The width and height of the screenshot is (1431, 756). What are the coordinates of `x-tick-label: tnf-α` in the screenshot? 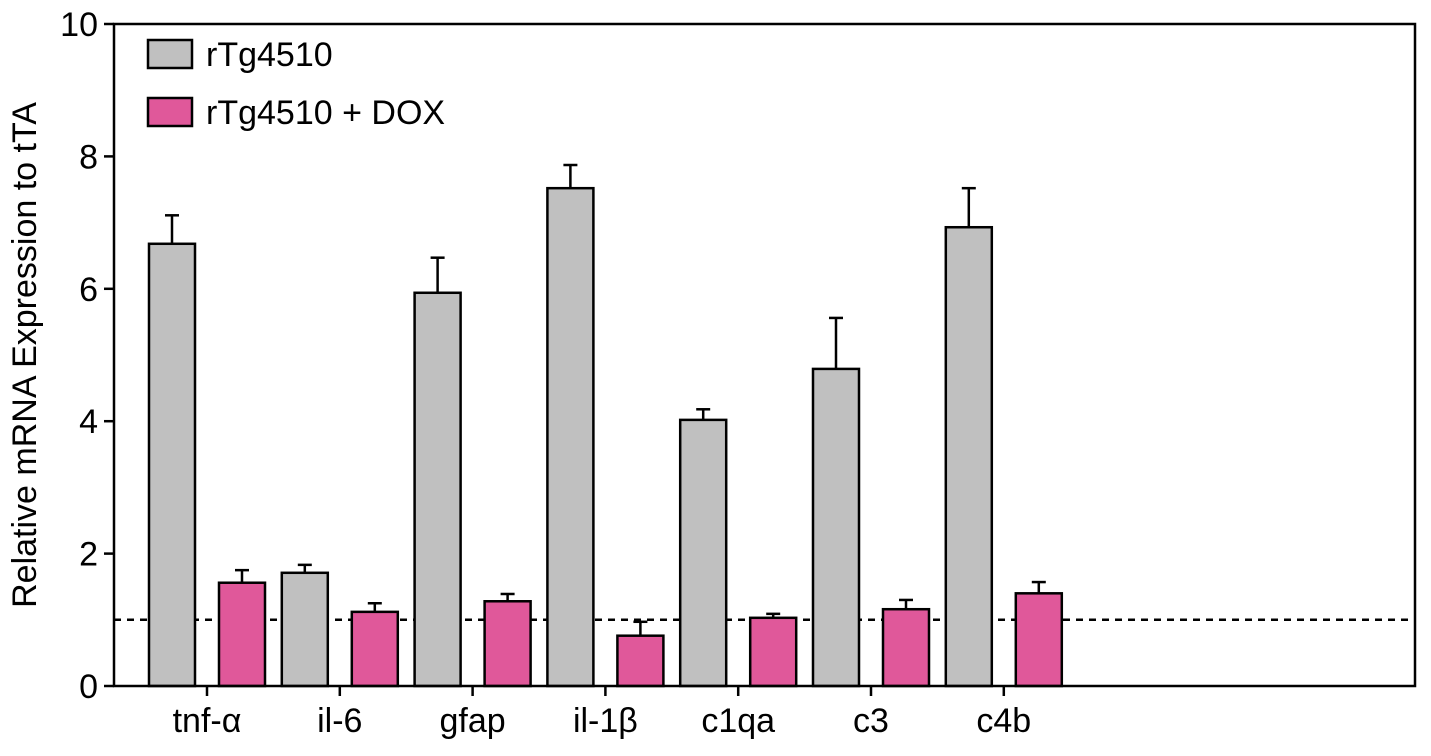 It's located at (207, 721).